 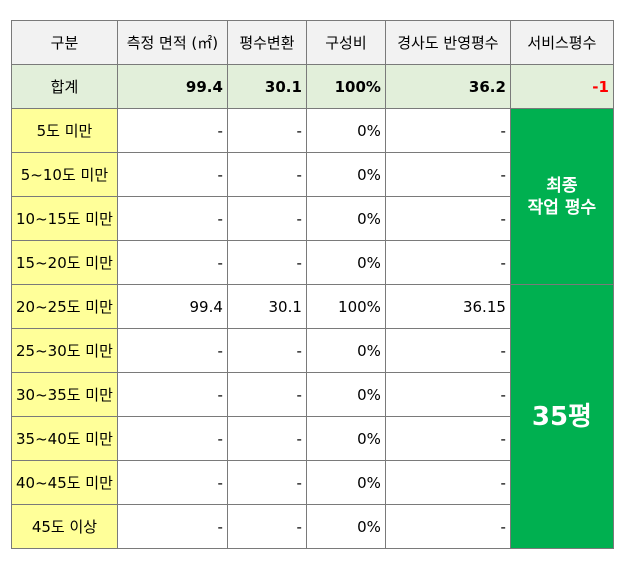 I want to click on row-category: 30~35도 미만, so click(x=64, y=394).